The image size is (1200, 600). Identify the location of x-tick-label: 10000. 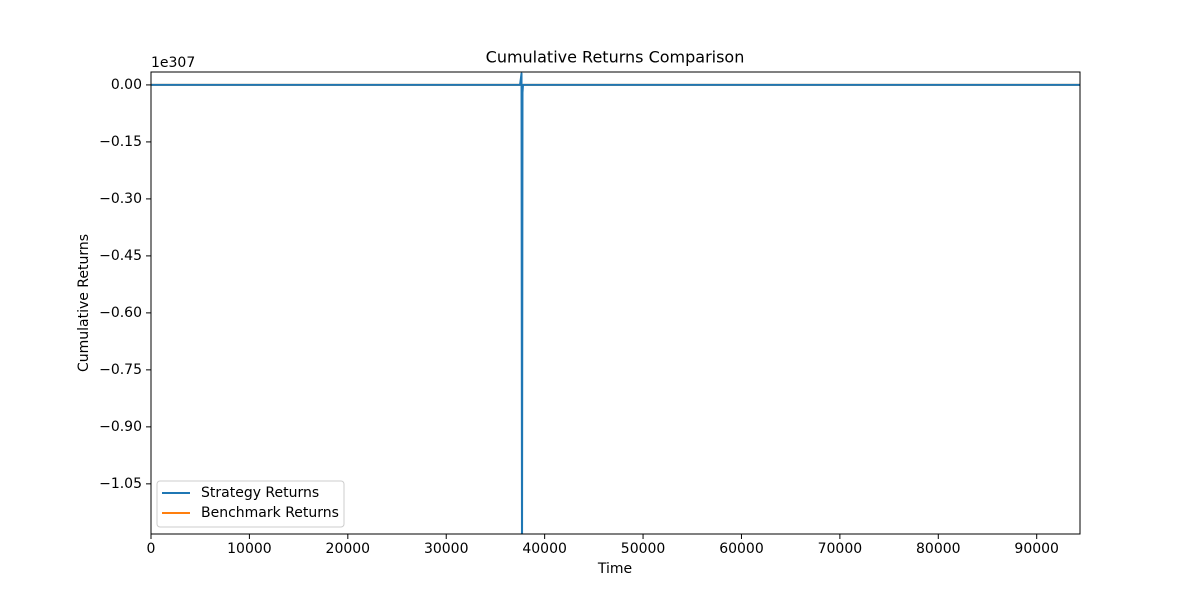
(249, 549).